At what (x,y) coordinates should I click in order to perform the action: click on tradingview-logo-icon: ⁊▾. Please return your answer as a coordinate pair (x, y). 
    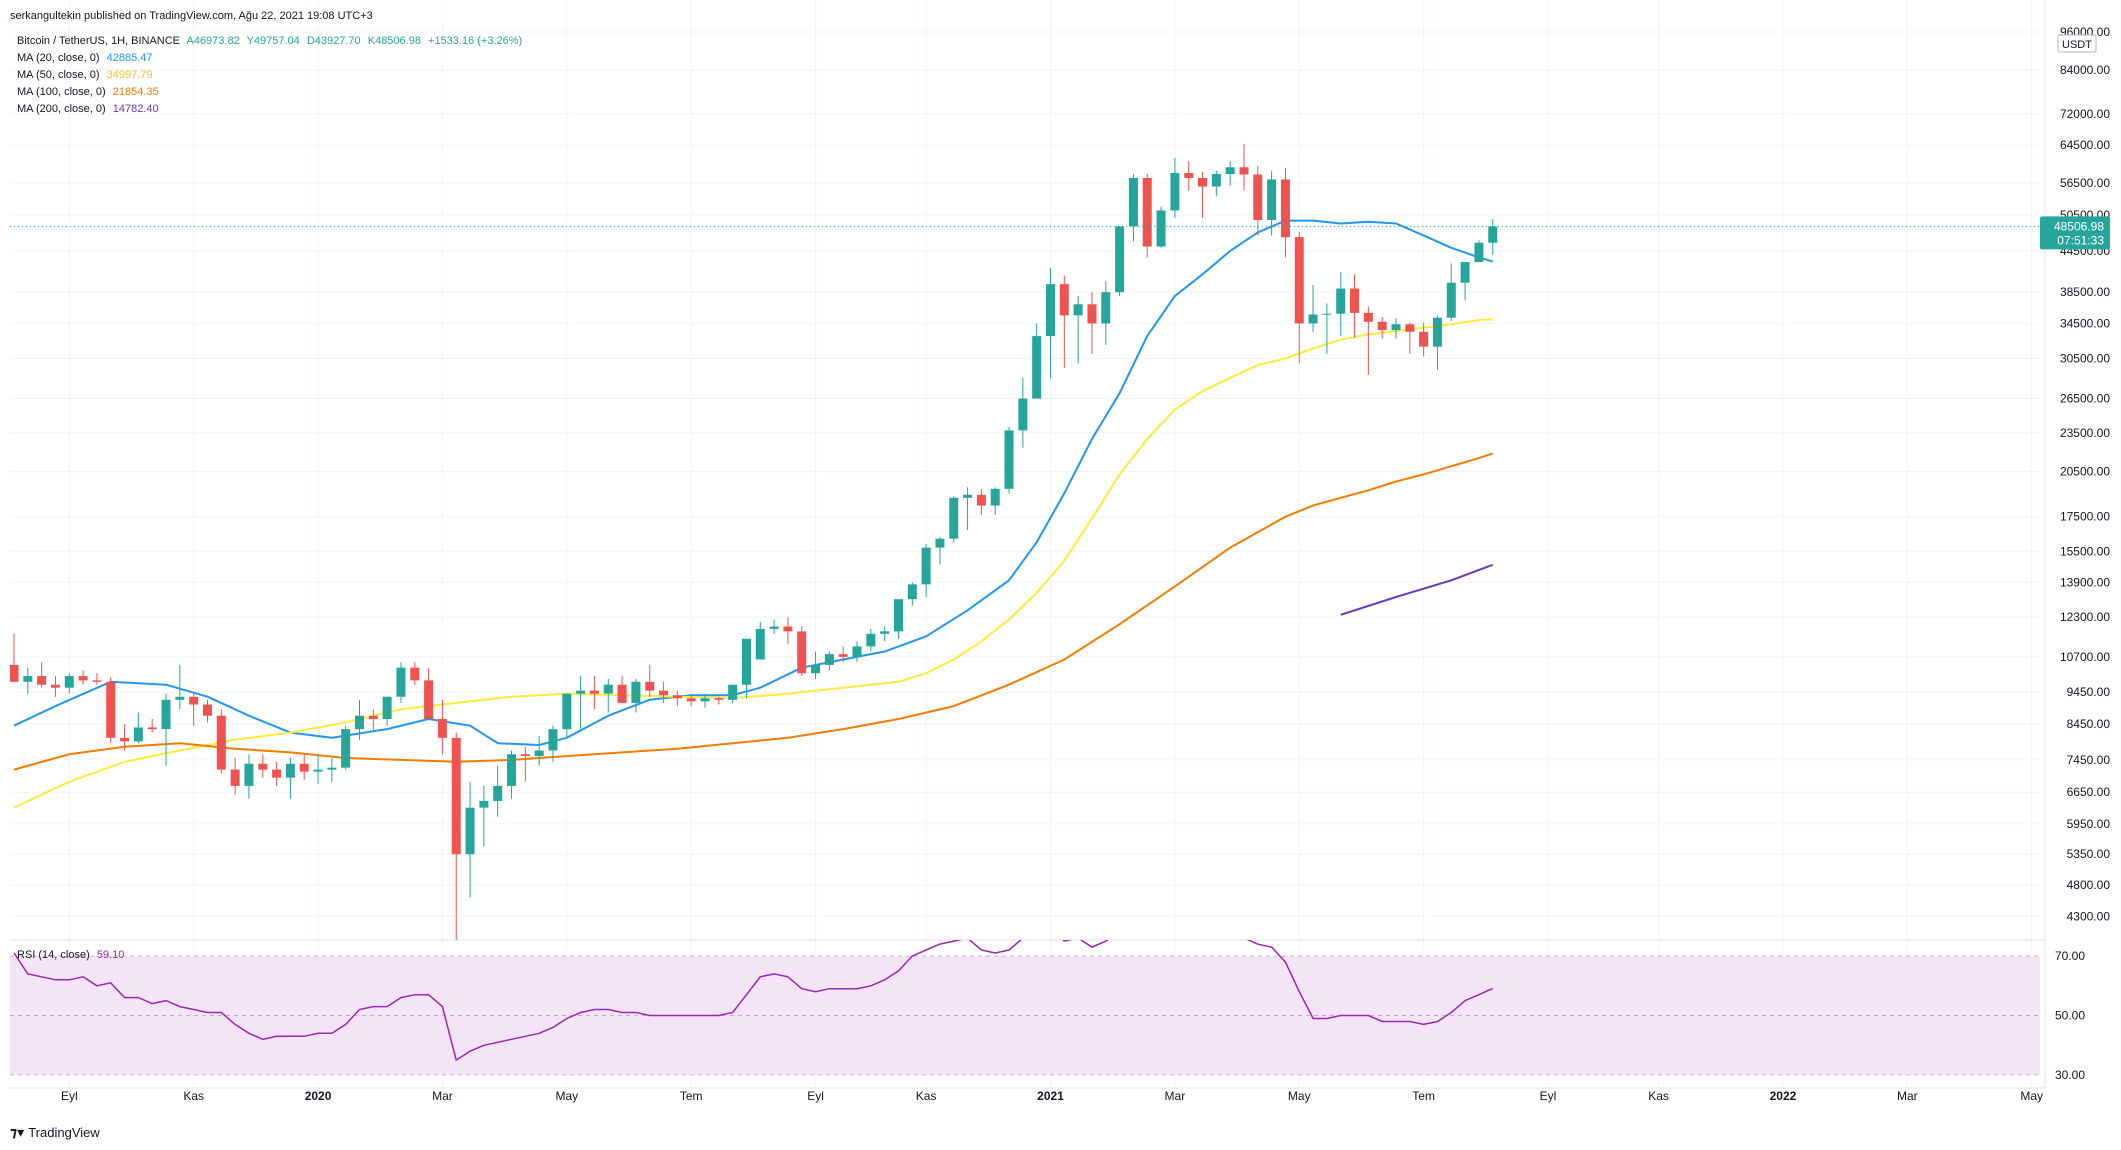
    Looking at the image, I should click on (17, 1132).